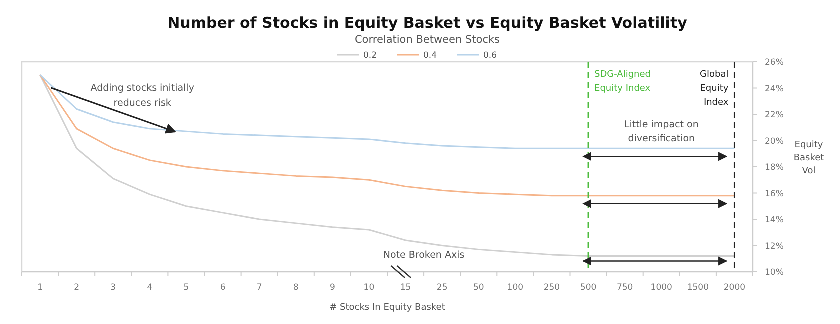 Image resolution: width=840 pixels, height=324 pixels. Describe the element at coordinates (774, 168) in the screenshot. I see `y-tick-label: 18%` at that location.